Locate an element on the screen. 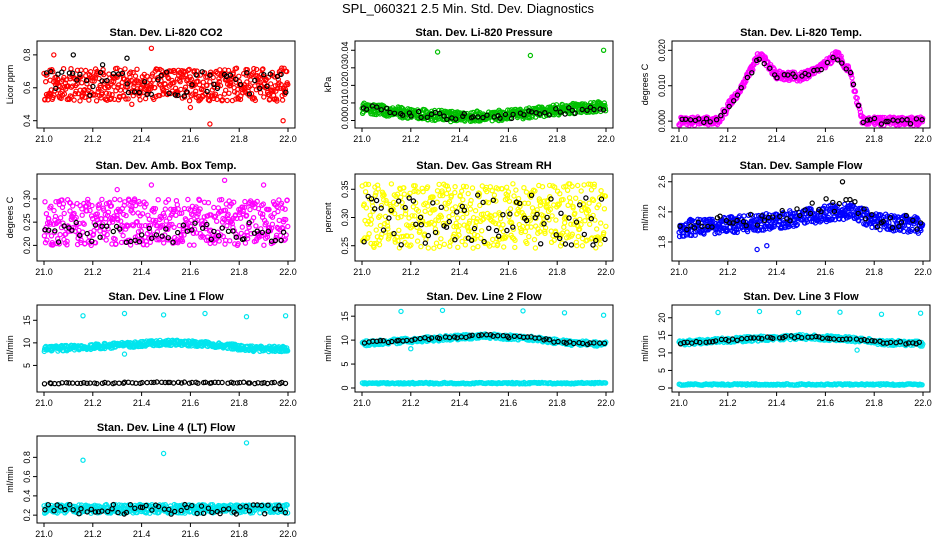 This screenshot has width=936, height=540. y-tick-label: 10 is located at coordinates (345, 340).